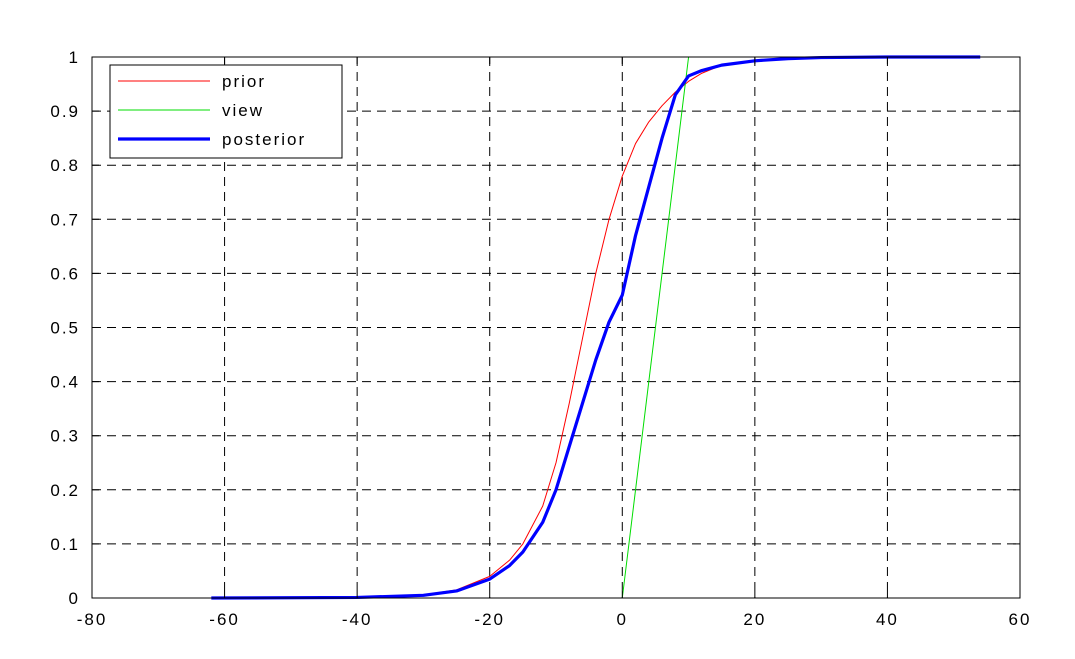 The image size is (1075, 659). I want to click on y-tick-label: 0.9, so click(65, 111).